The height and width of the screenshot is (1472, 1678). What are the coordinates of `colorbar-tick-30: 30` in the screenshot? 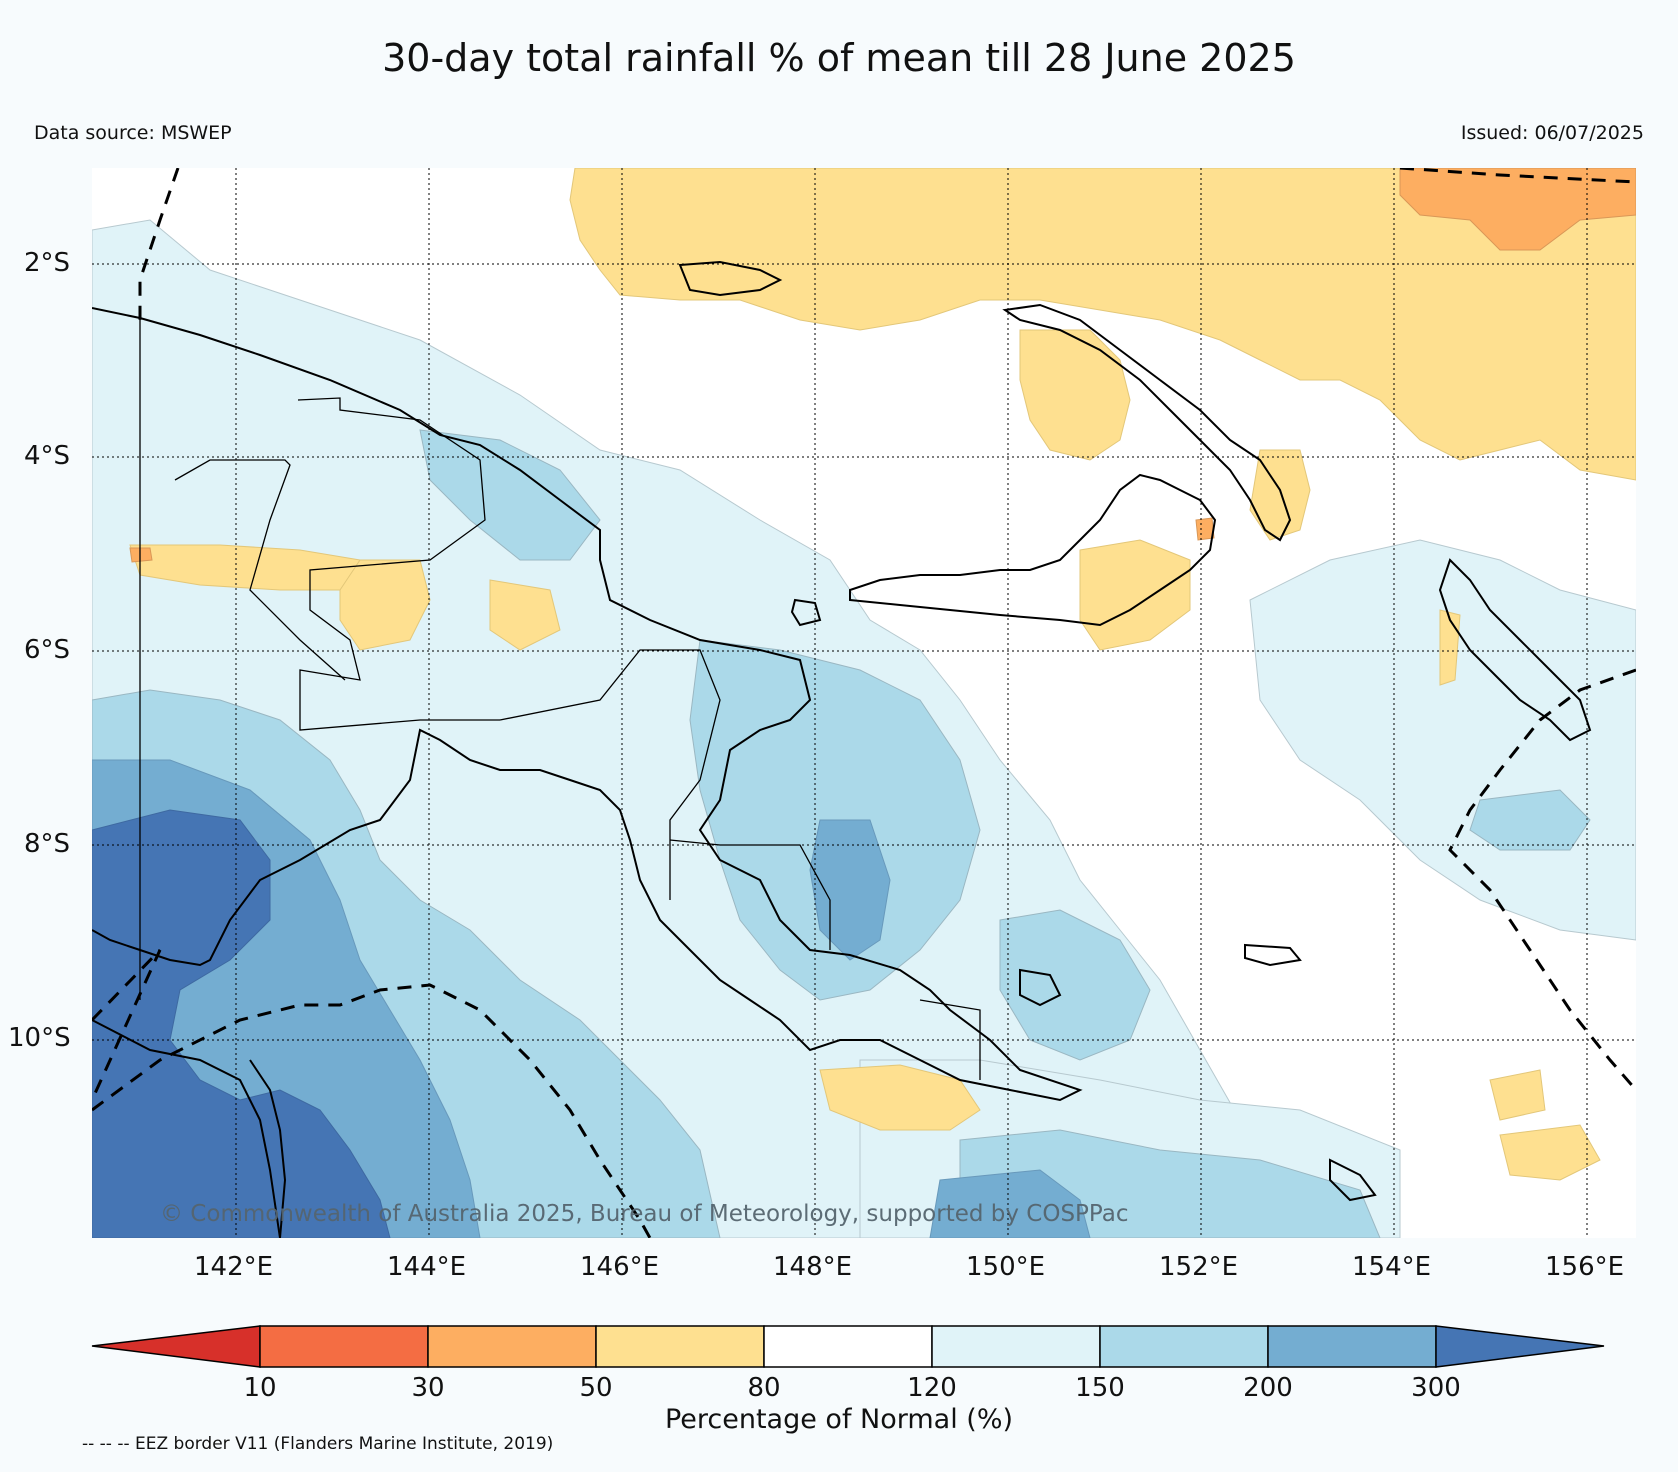 It's located at (428, 1388).